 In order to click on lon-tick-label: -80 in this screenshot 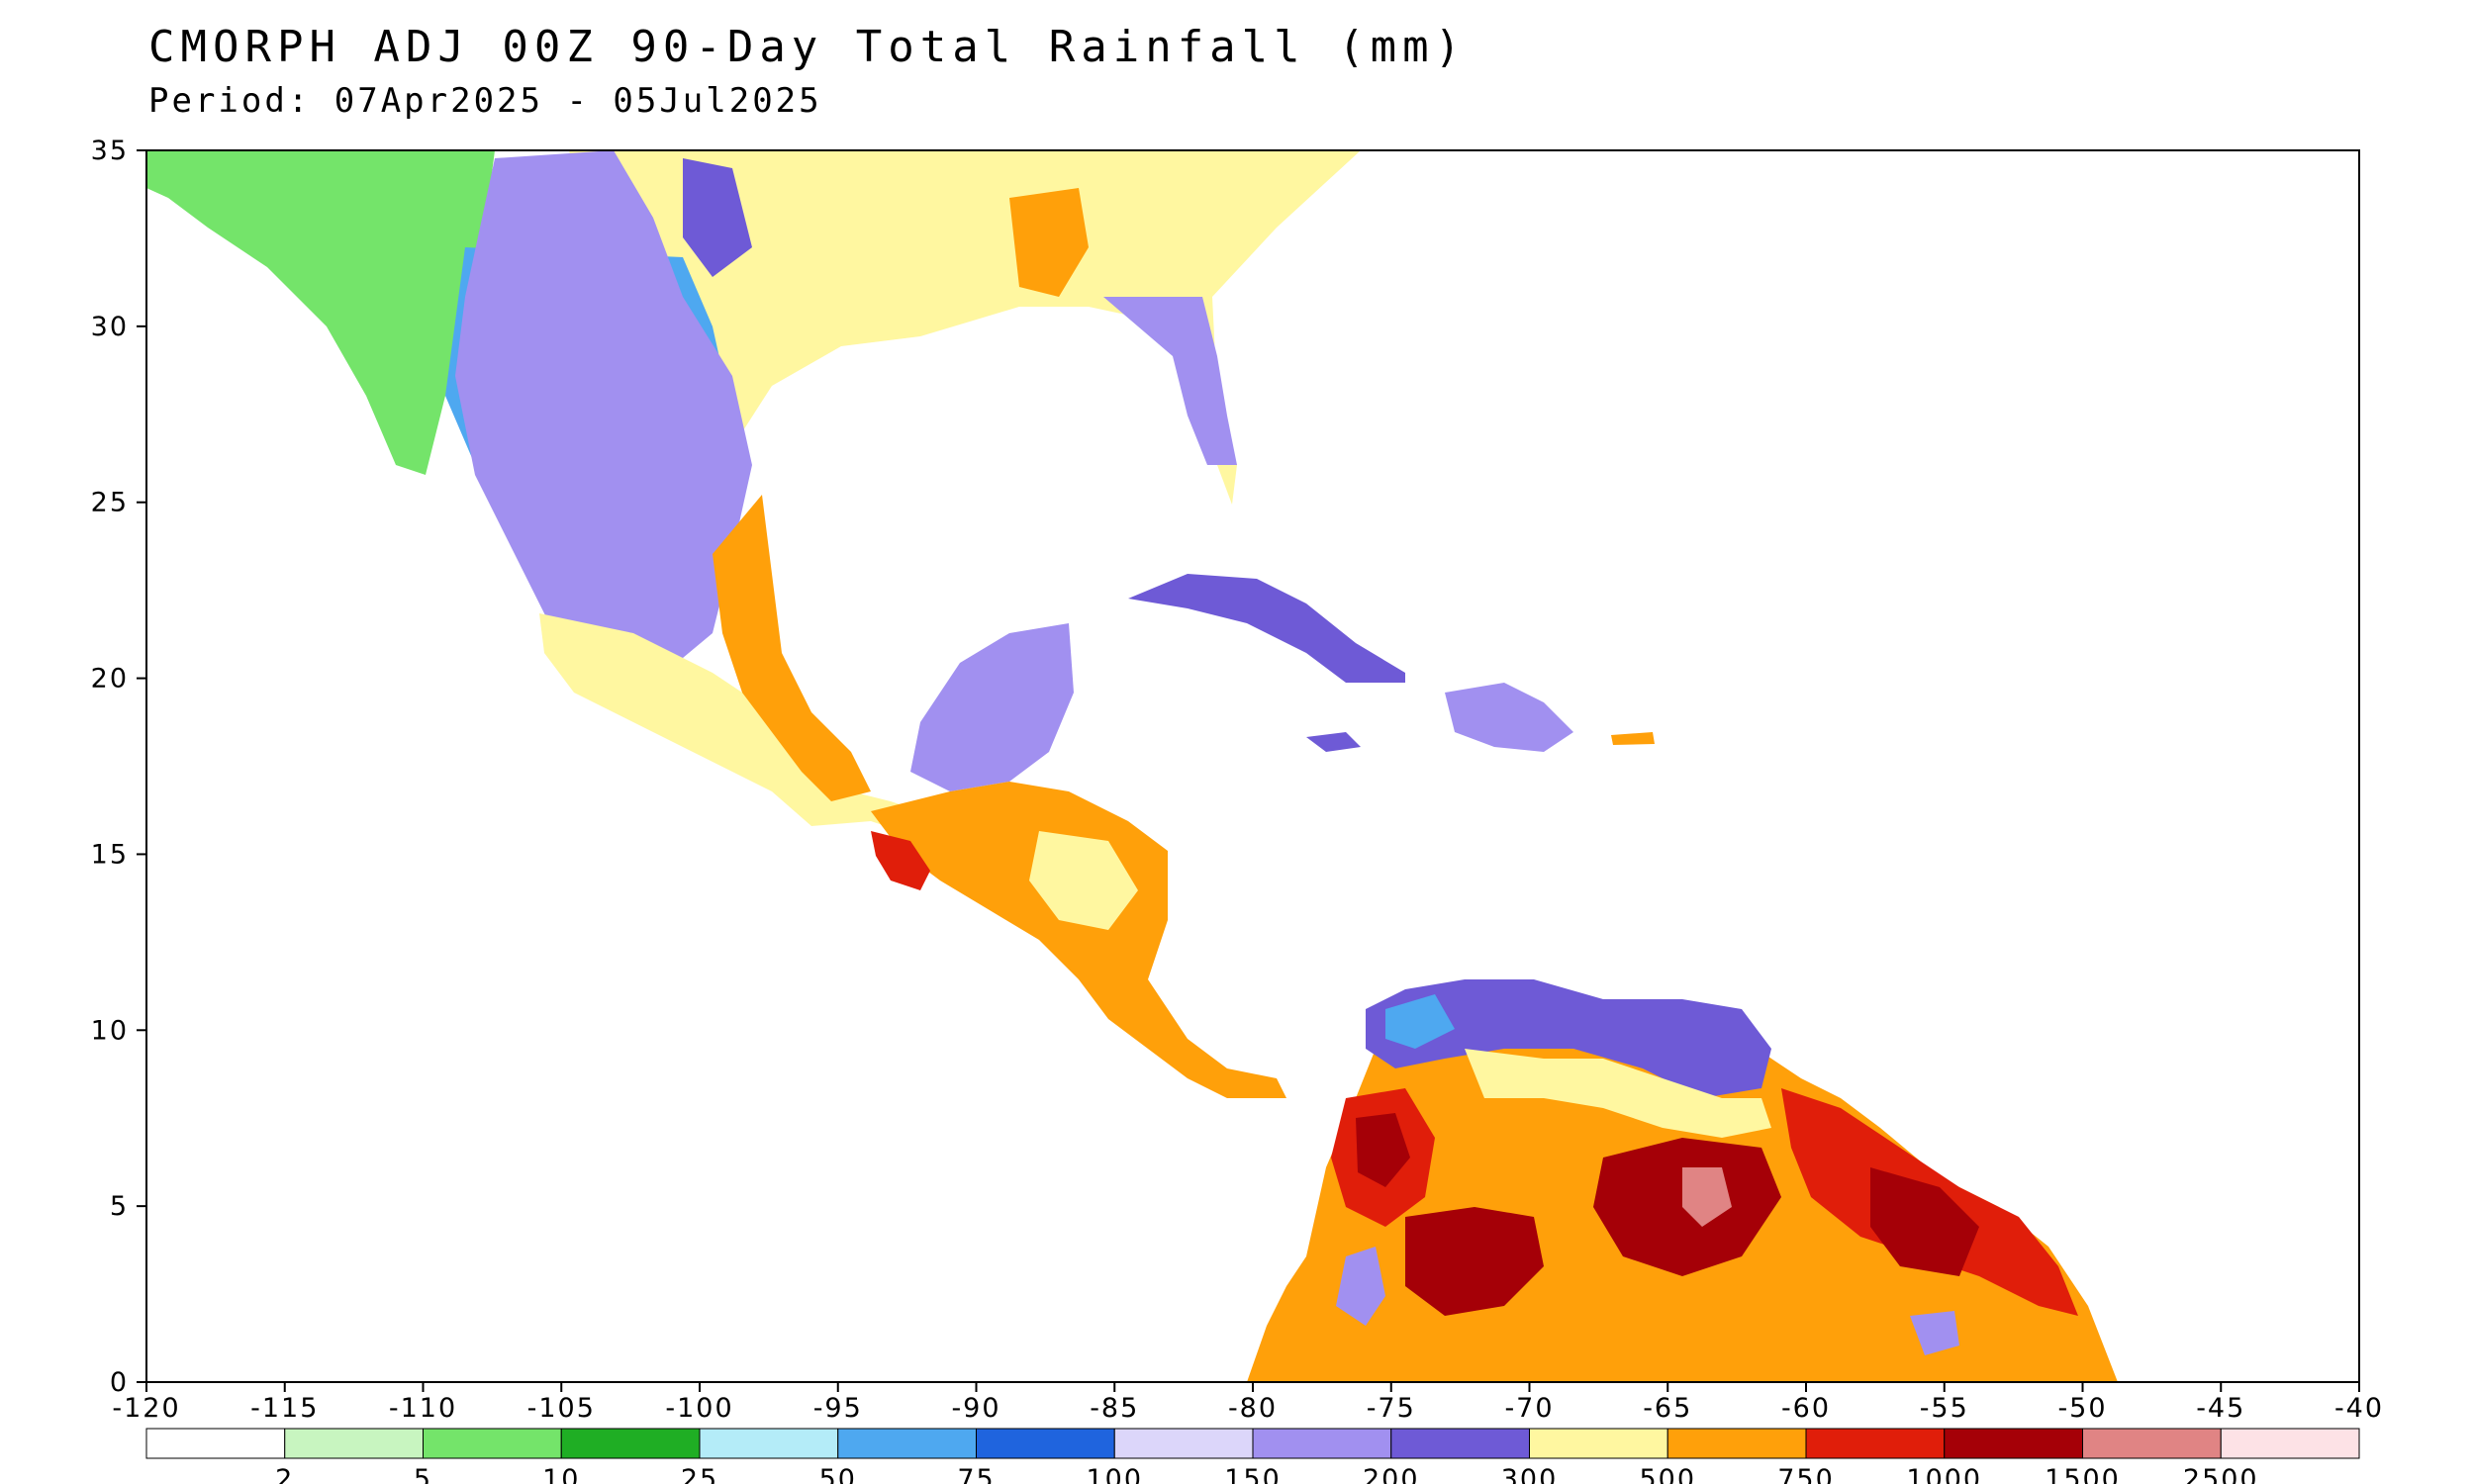, I will do `click(1253, 1408)`.